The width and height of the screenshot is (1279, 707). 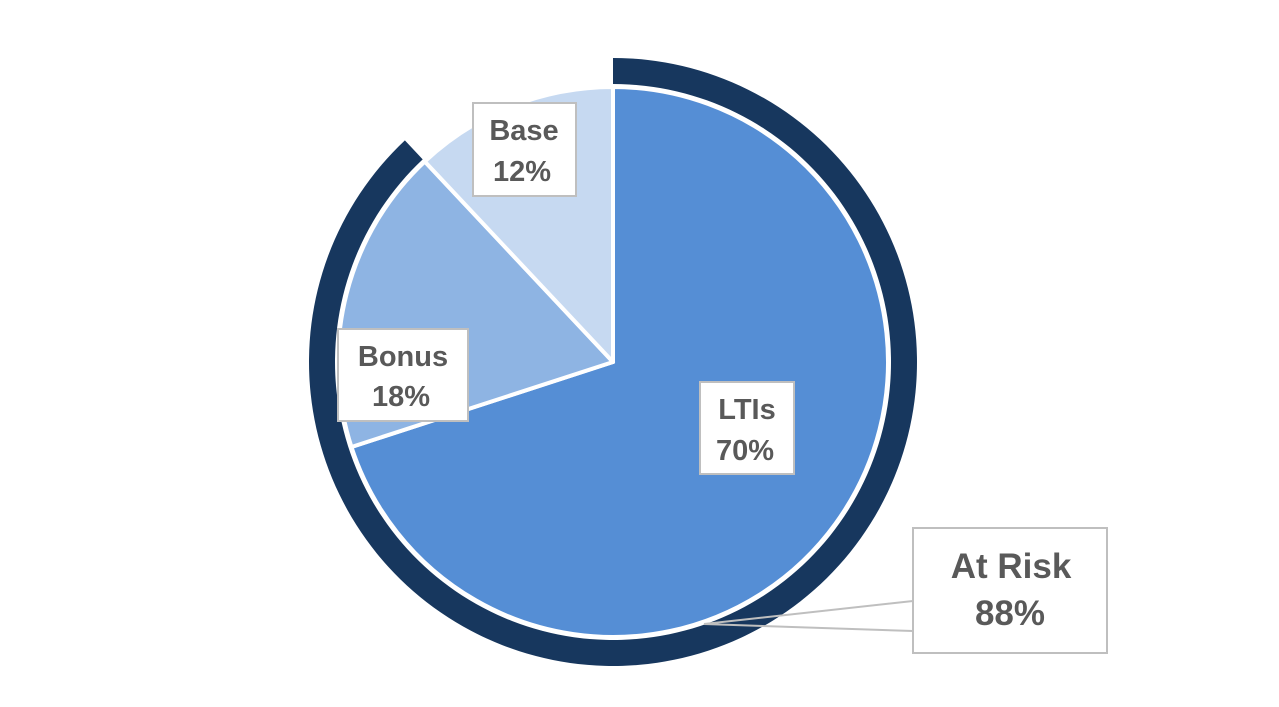 I want to click on label-box-at-risk, so click(x=1010, y=590).